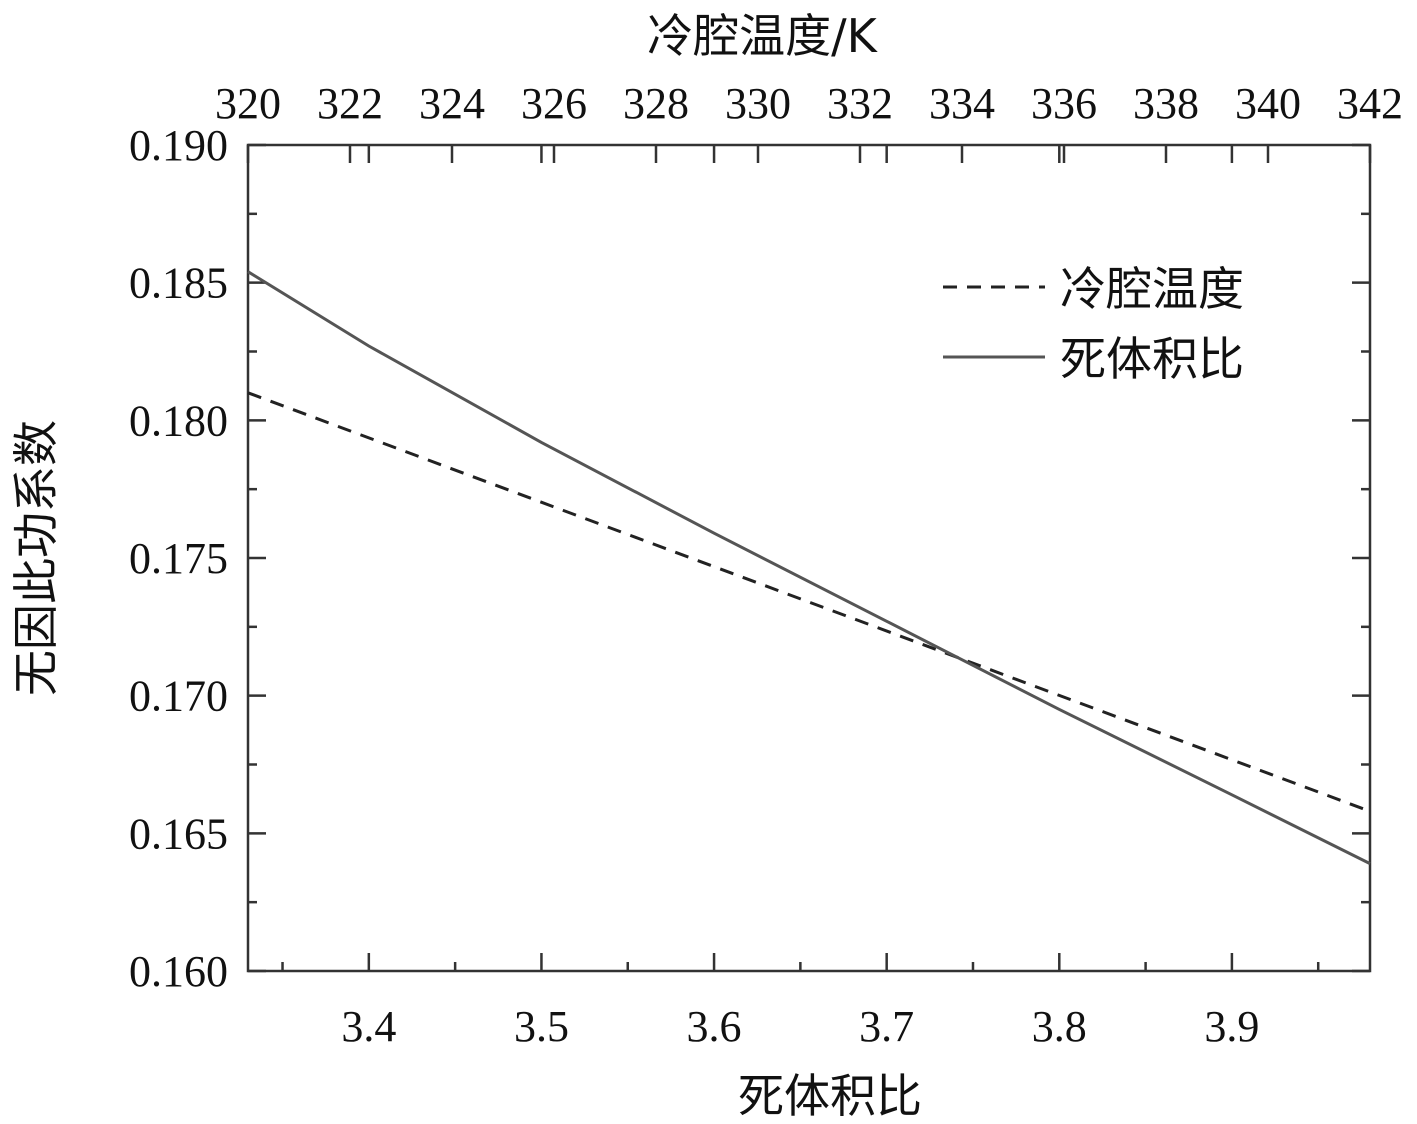  Describe the element at coordinates (1268, 103) in the screenshot. I see `x2-tick-label: 340` at that location.